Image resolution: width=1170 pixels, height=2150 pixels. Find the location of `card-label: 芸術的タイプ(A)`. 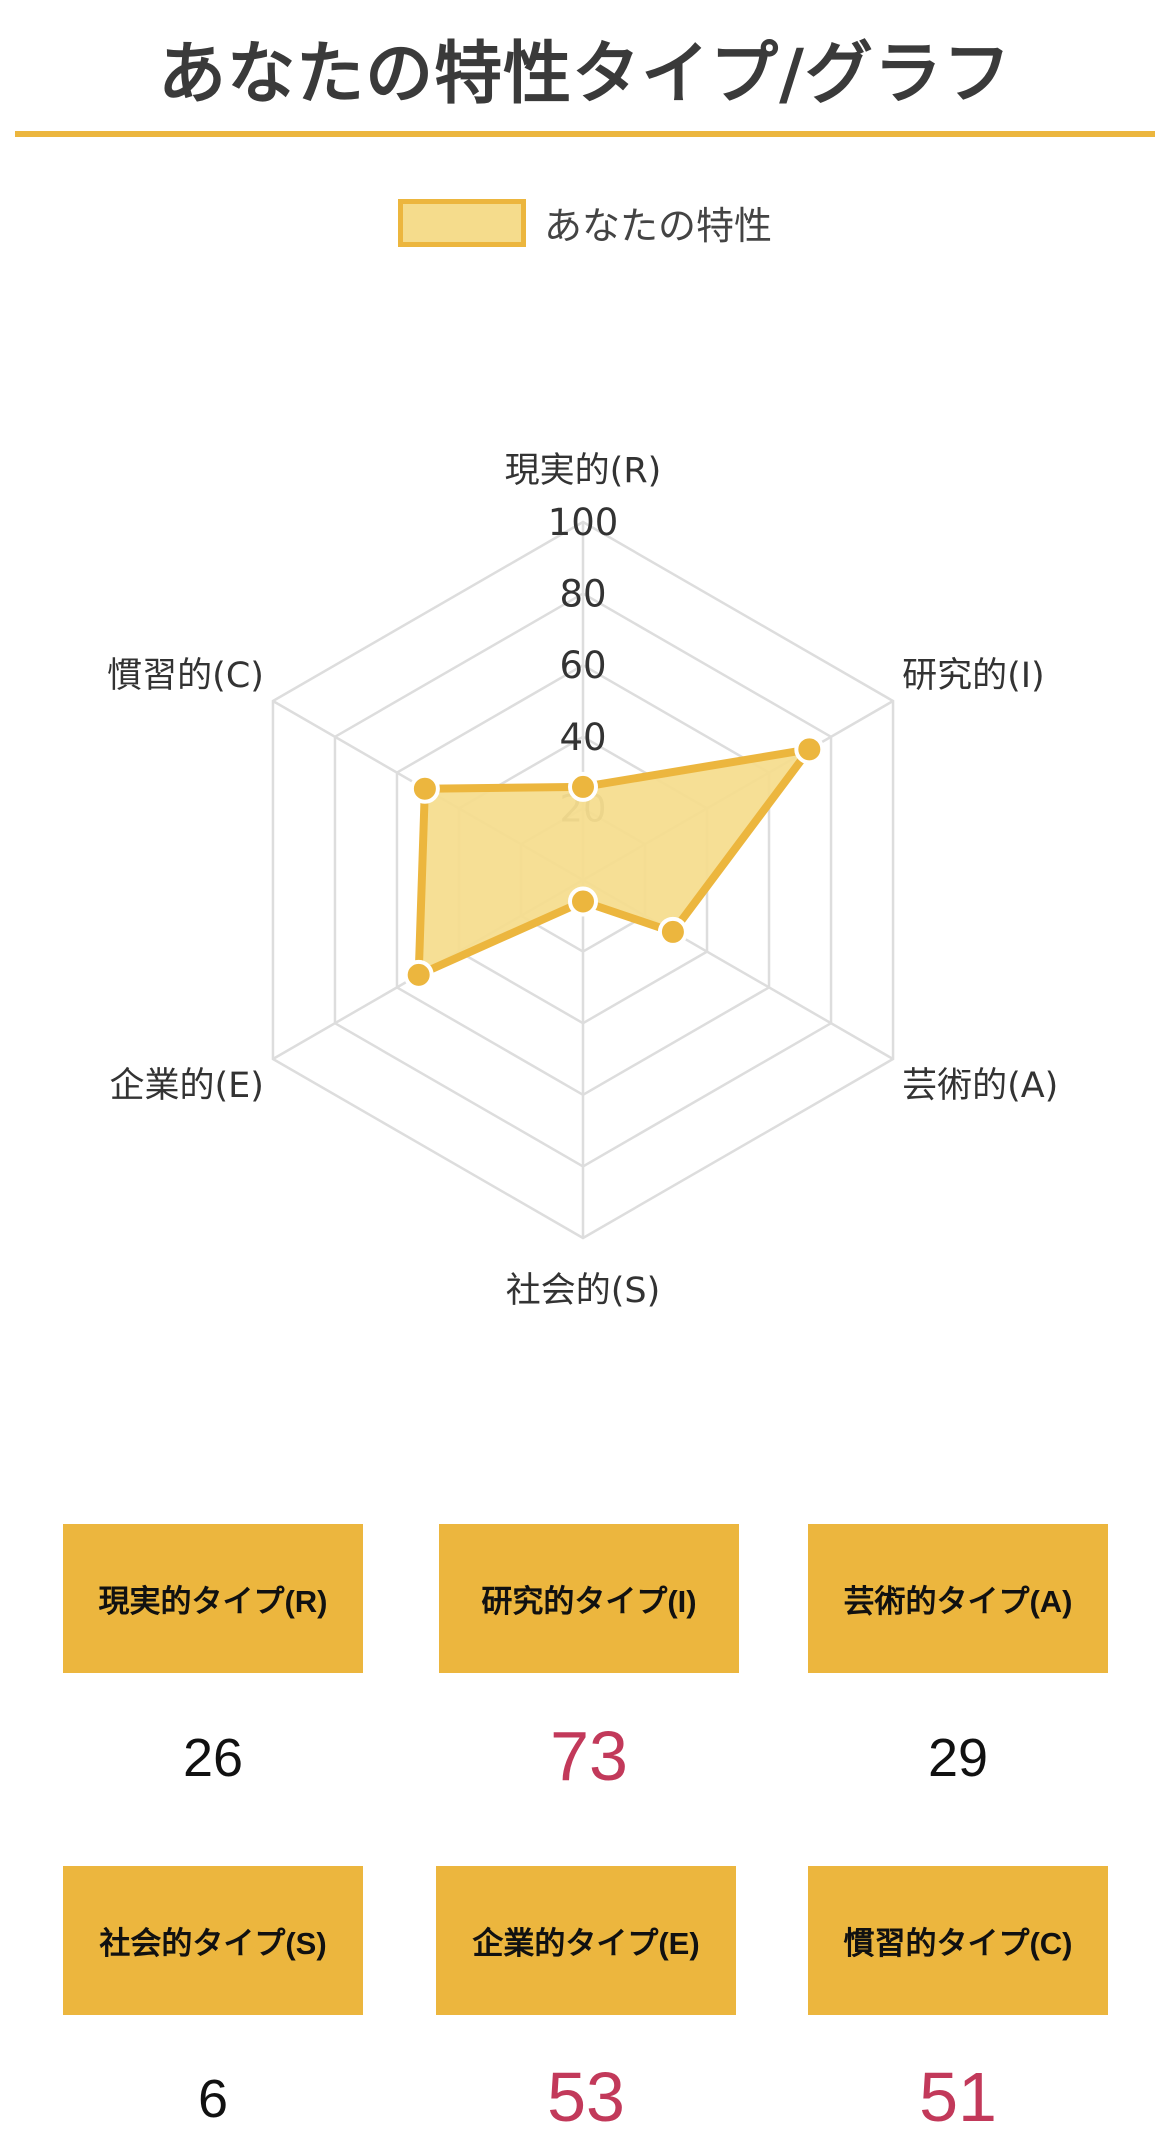

card-label: 芸術的タイプ(A) is located at coordinates (958, 1601).